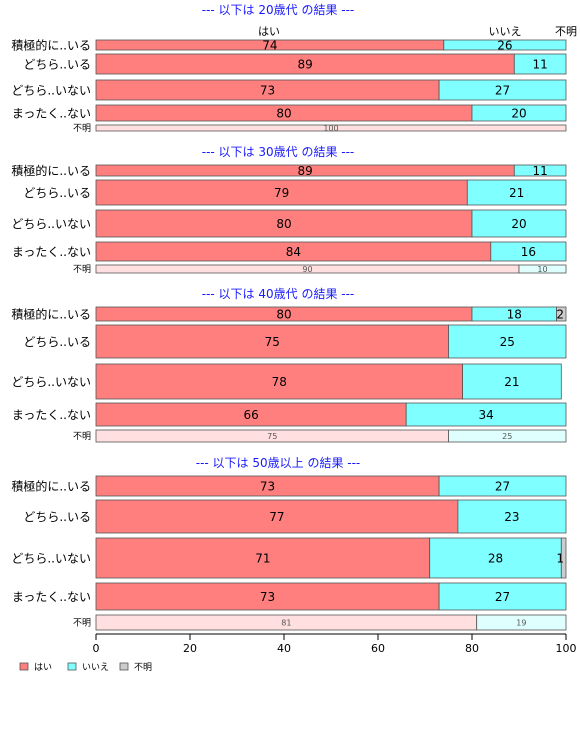 This screenshot has width=580, height=747. What do you see at coordinates (566, 648) in the screenshot?
I see `x-tick-label: 100` at bounding box center [566, 648].